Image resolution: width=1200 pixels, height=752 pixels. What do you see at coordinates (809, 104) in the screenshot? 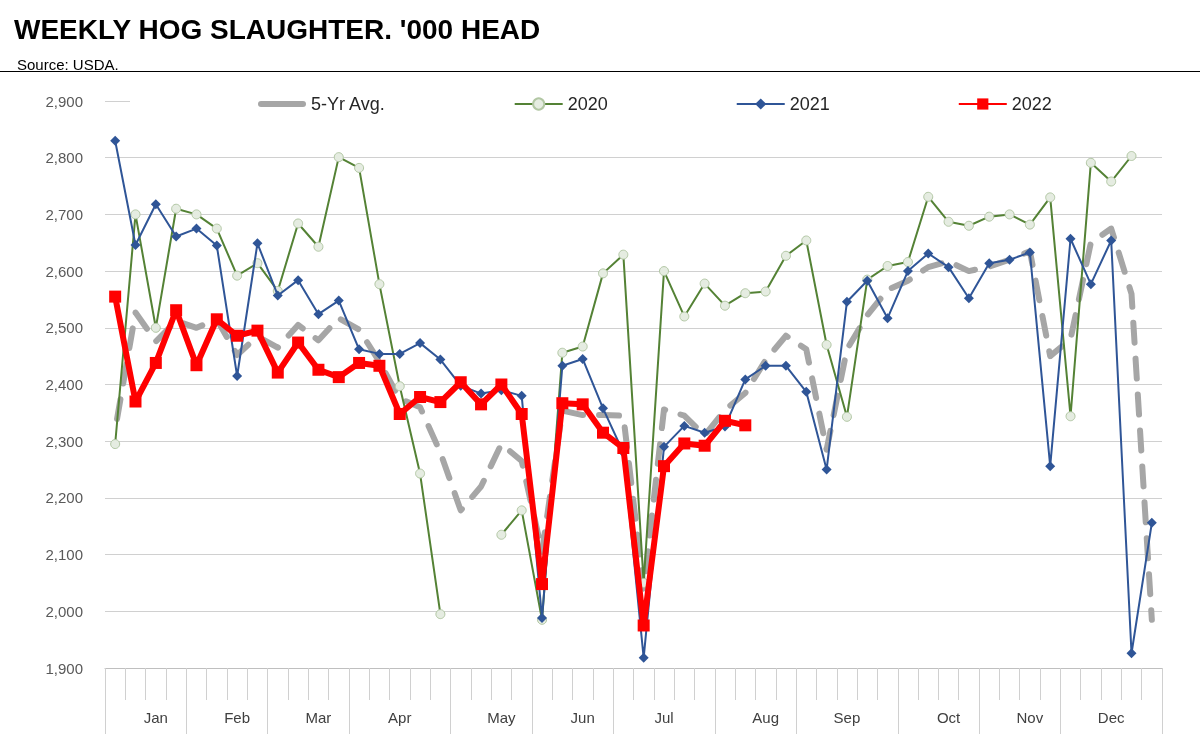
I see `legend-label: 2021` at bounding box center [809, 104].